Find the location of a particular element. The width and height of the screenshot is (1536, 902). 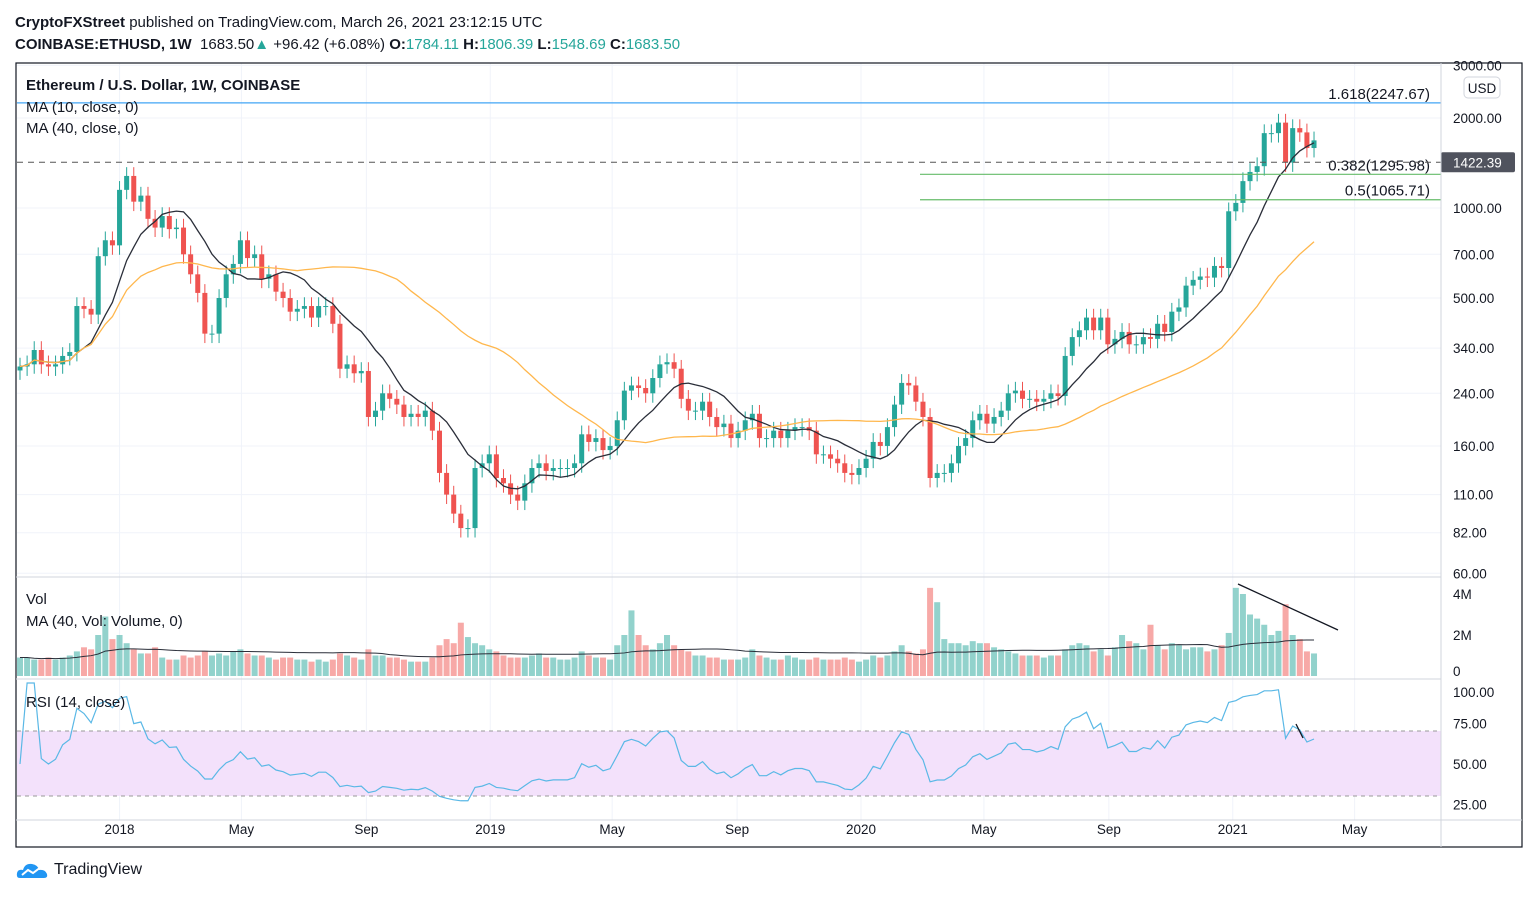

tradingview-logo: TradingView is located at coordinates (79, 870).